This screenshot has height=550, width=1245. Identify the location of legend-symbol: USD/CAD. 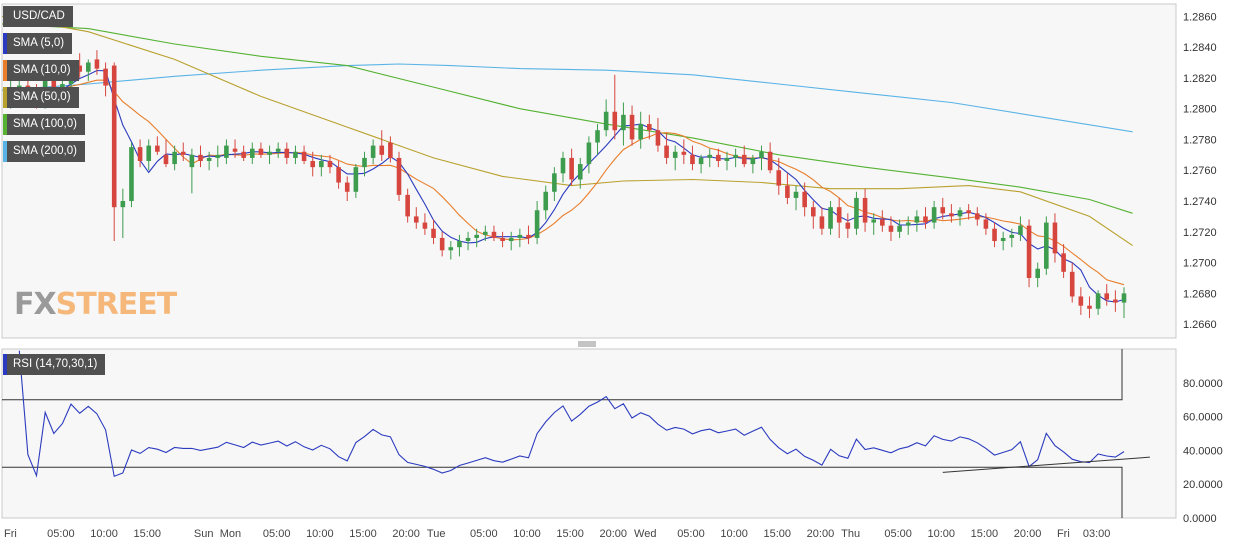
(38, 16).